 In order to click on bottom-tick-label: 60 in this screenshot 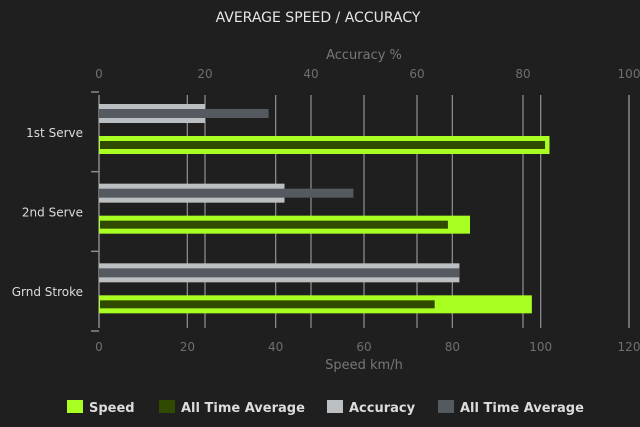, I will do `click(363, 347)`.